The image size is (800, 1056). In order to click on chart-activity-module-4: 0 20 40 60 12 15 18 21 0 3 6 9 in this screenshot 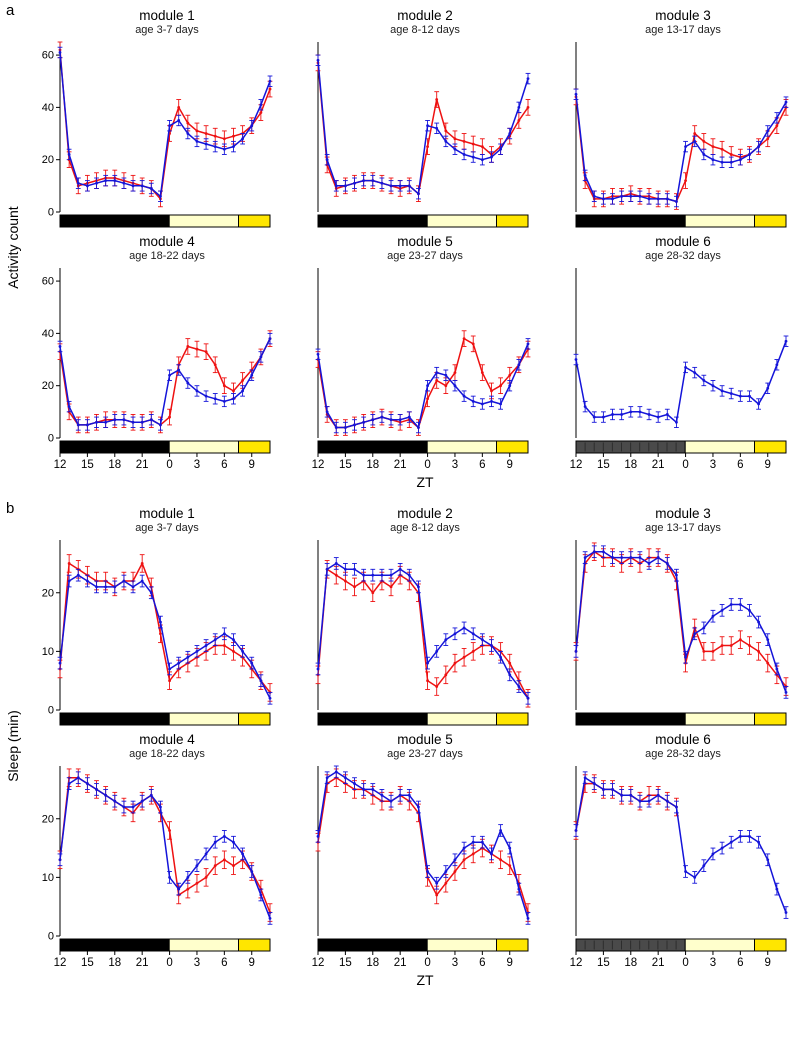, I will do `click(157, 369)`.